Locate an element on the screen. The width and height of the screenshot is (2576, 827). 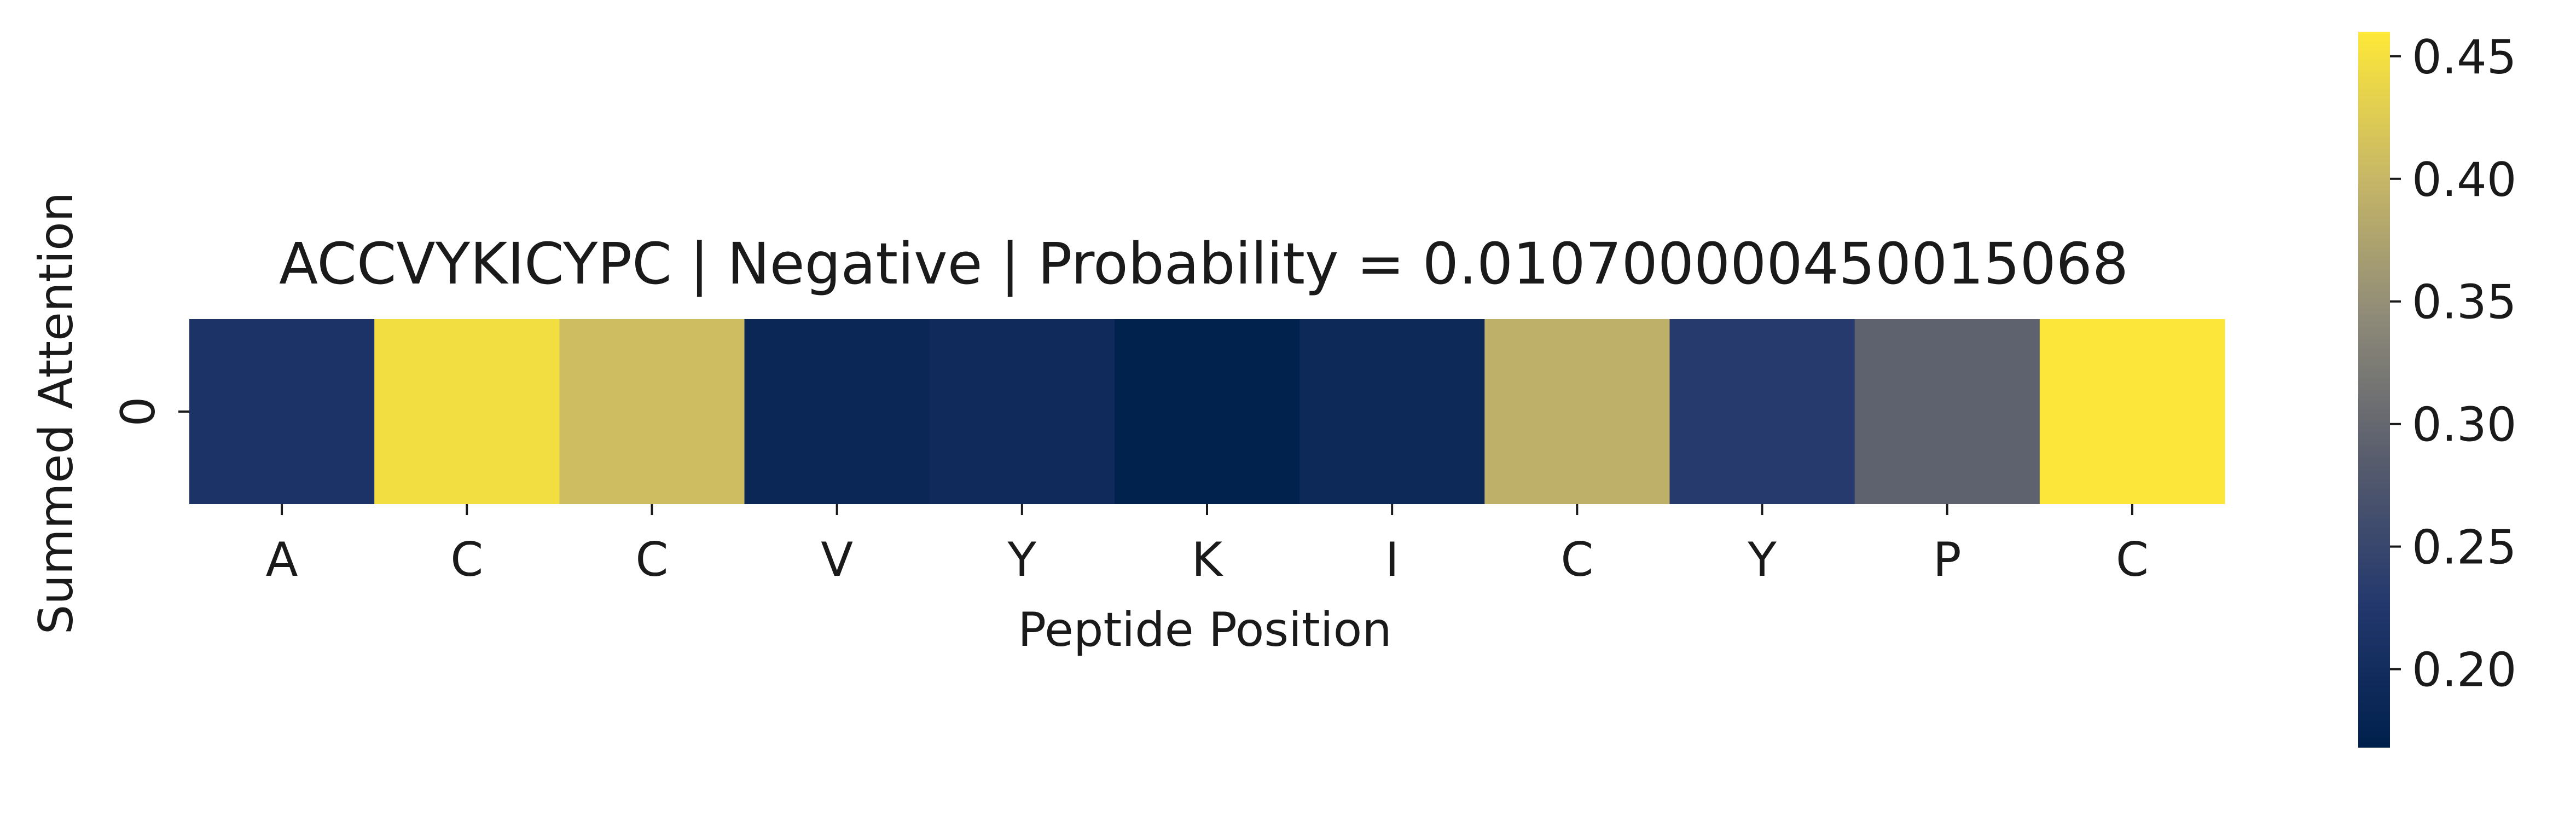
x-tick-label: V is located at coordinates (837, 560).